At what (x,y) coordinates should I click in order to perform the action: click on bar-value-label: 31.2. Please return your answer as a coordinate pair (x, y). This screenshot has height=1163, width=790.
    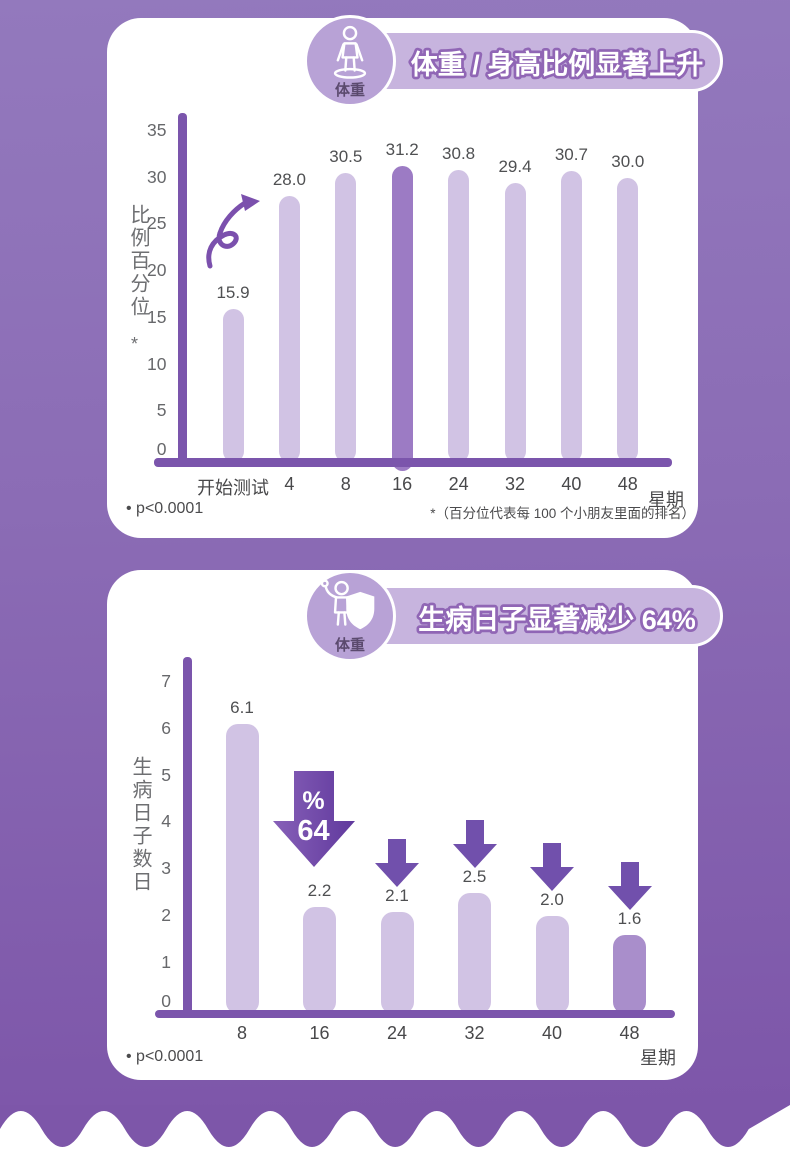
    Looking at the image, I should click on (402, 150).